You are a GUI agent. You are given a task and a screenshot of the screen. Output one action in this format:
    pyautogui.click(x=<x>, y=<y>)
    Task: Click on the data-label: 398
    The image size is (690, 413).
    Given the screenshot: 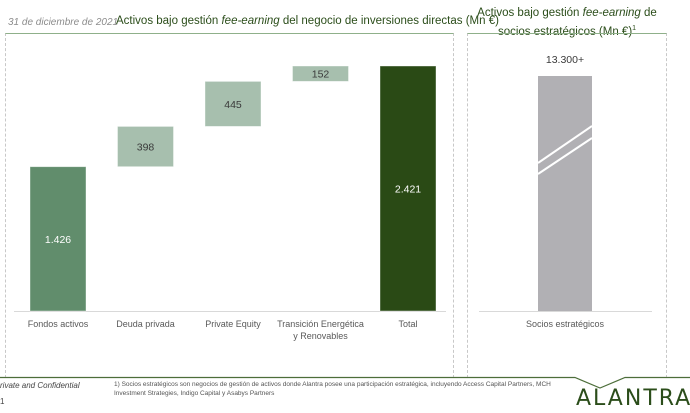 What is the action you would take?
    pyautogui.click(x=146, y=148)
    